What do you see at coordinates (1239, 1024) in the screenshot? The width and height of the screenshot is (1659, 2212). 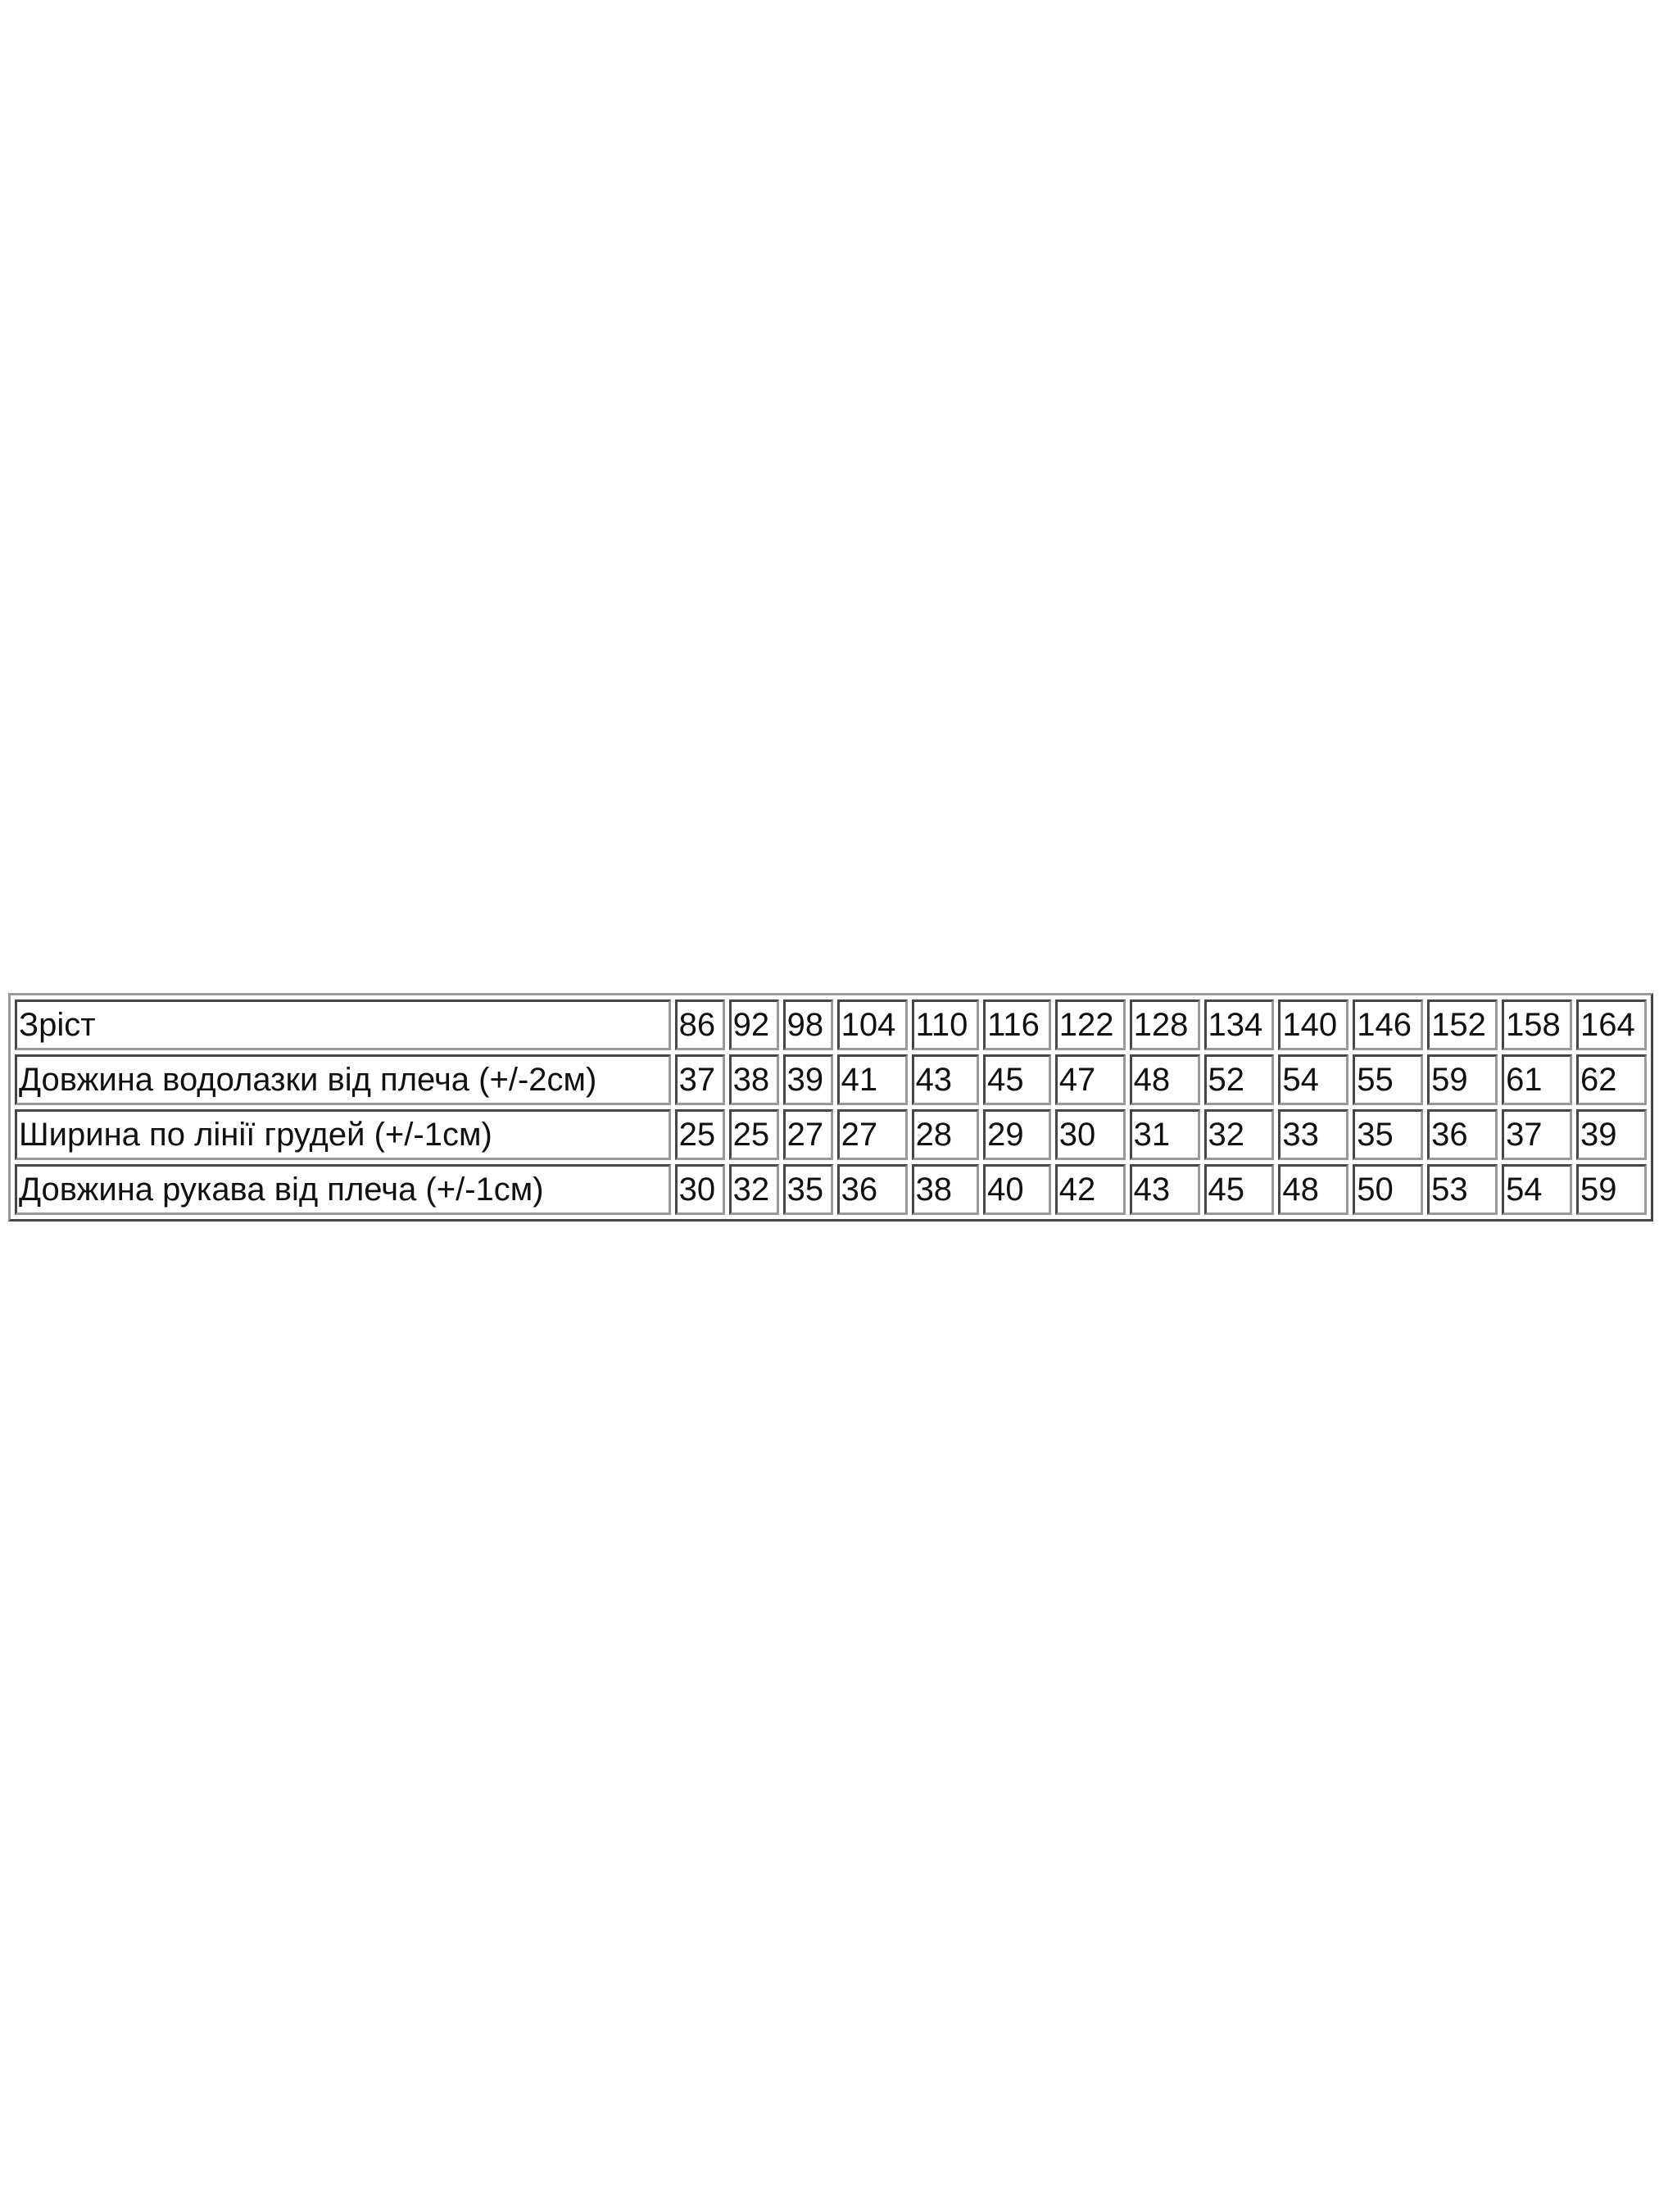 I see `height-cell: 134` at bounding box center [1239, 1024].